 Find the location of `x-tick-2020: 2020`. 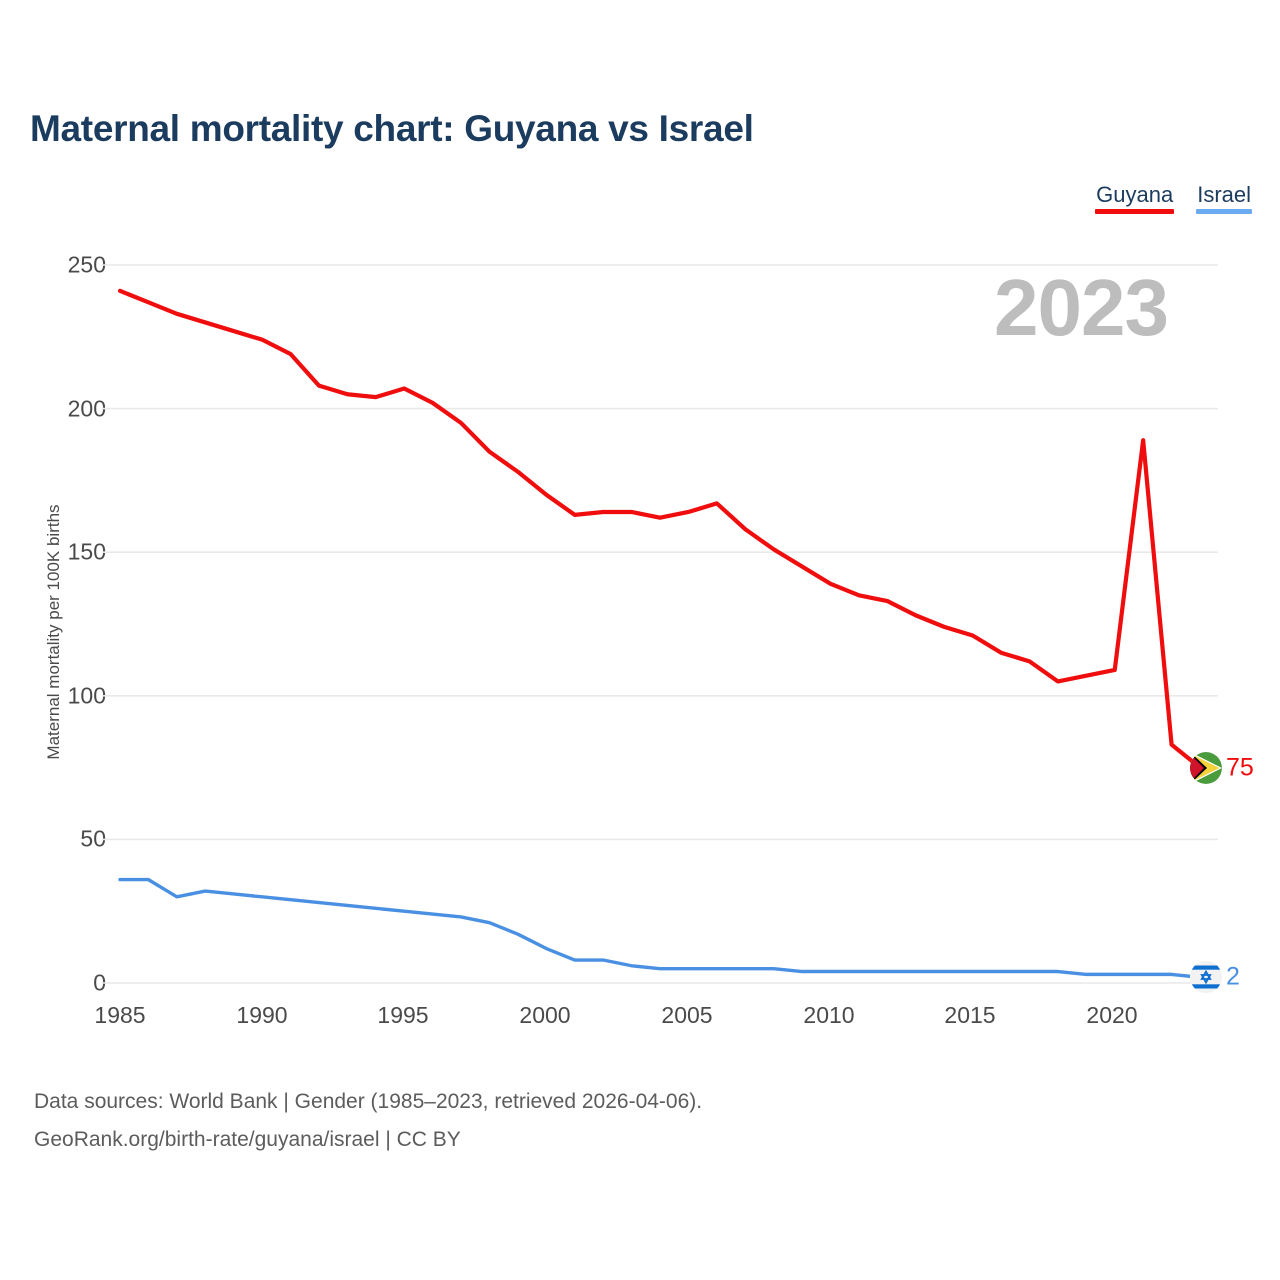

x-tick-2020: 2020 is located at coordinates (1112, 1015).